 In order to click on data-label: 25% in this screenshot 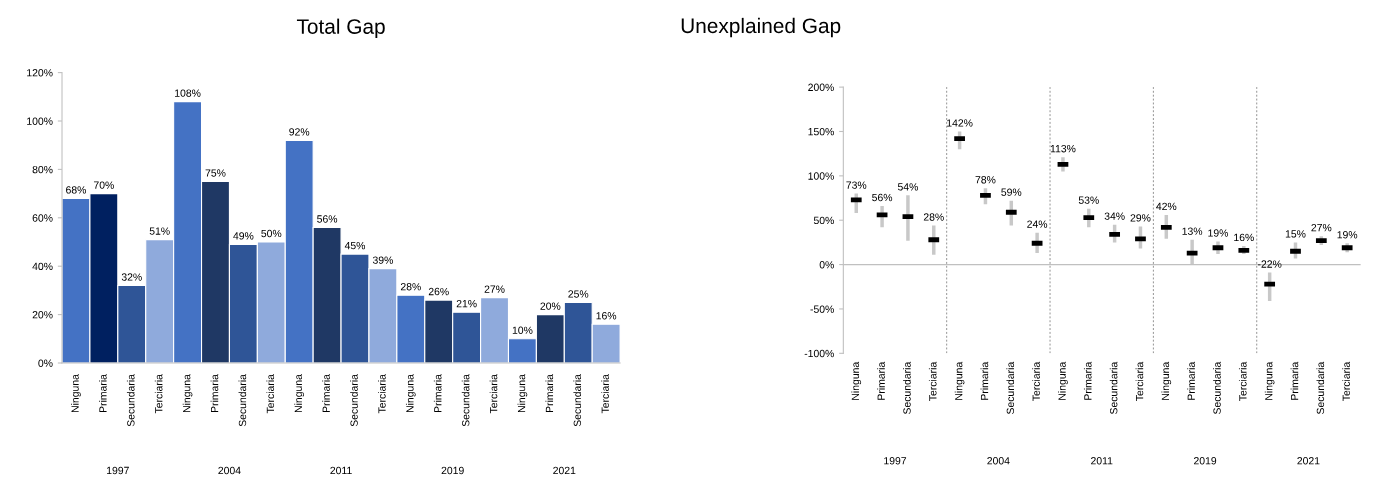, I will do `click(578, 294)`.